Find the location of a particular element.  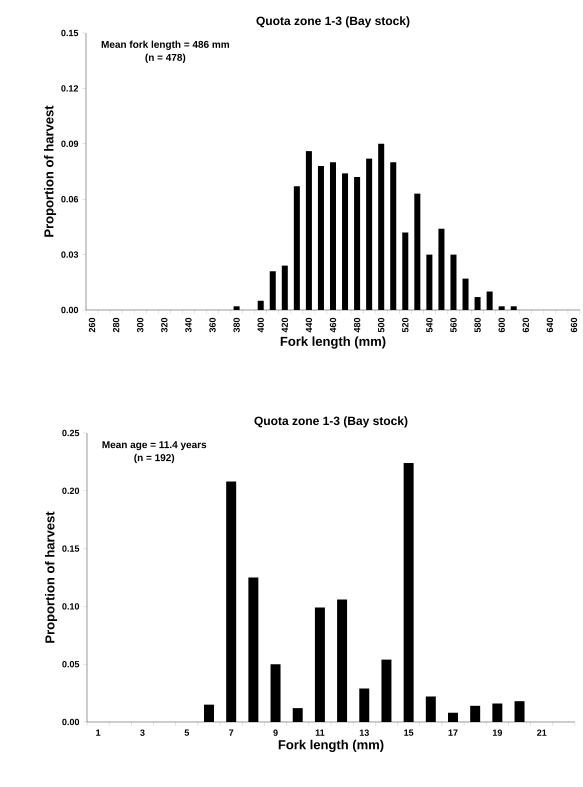

y-tick-label: 0.25 is located at coordinates (71, 433).